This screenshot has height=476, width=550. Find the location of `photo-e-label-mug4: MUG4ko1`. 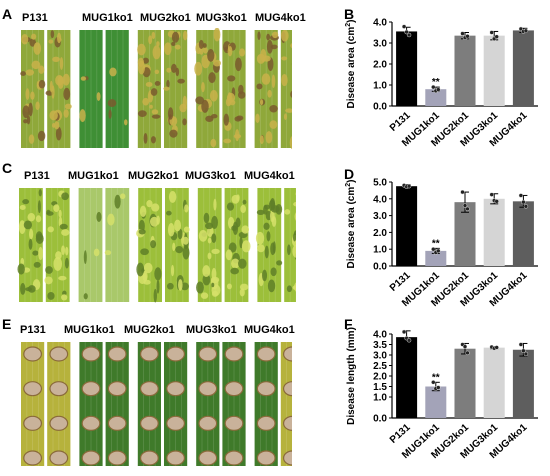

photo-e-label-mug4: MUG4ko1 is located at coordinates (269, 330).